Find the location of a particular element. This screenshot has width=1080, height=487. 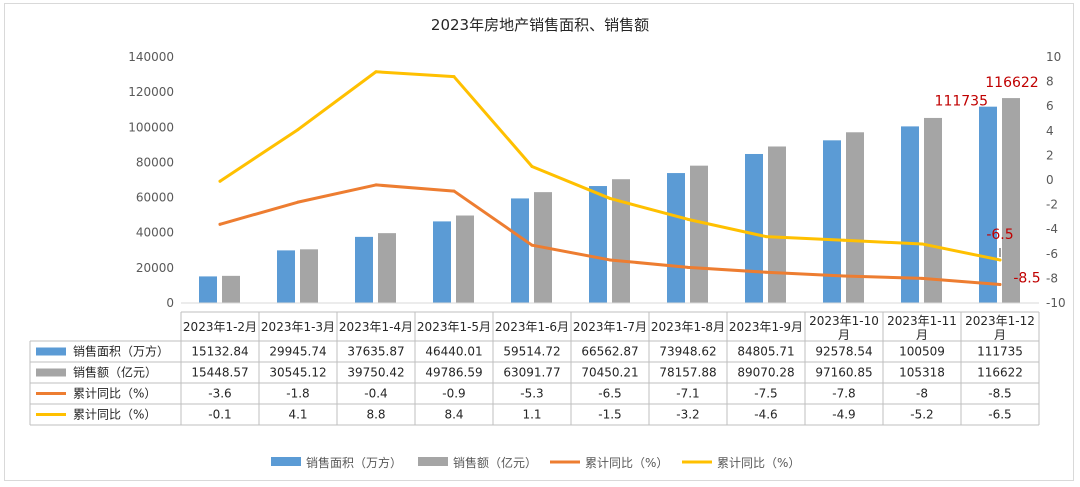

table-cell: -1.5 is located at coordinates (609, 415).